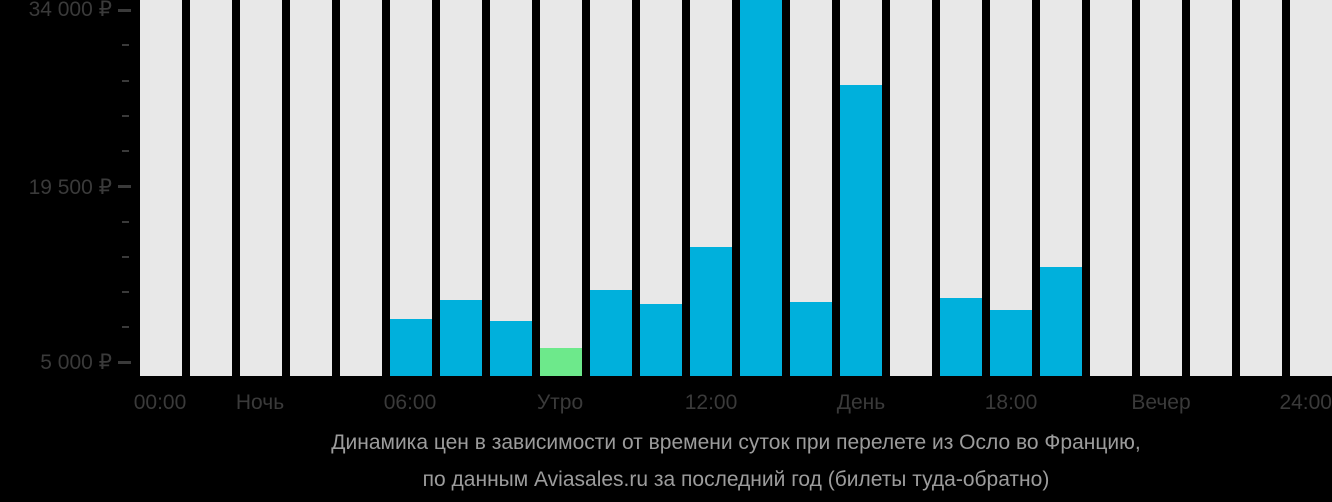 This screenshot has width=1332, height=502. Describe the element at coordinates (1161, 402) in the screenshot. I see `x-axis-label: Вечер` at that location.